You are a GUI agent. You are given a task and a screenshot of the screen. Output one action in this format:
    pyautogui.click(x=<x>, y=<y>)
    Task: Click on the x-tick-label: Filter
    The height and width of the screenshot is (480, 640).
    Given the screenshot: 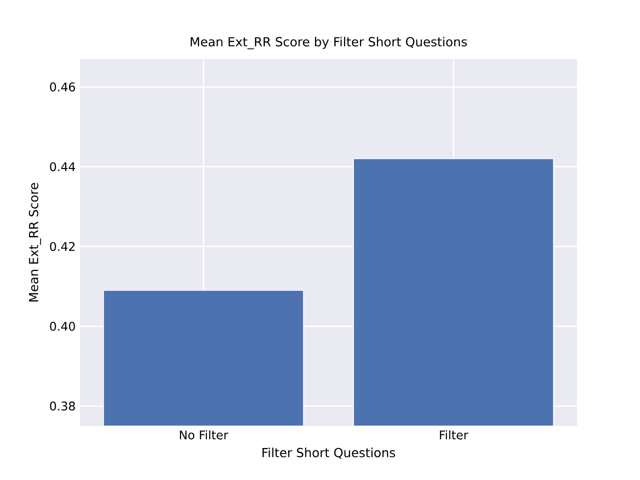 What is the action you would take?
    pyautogui.click(x=454, y=435)
    